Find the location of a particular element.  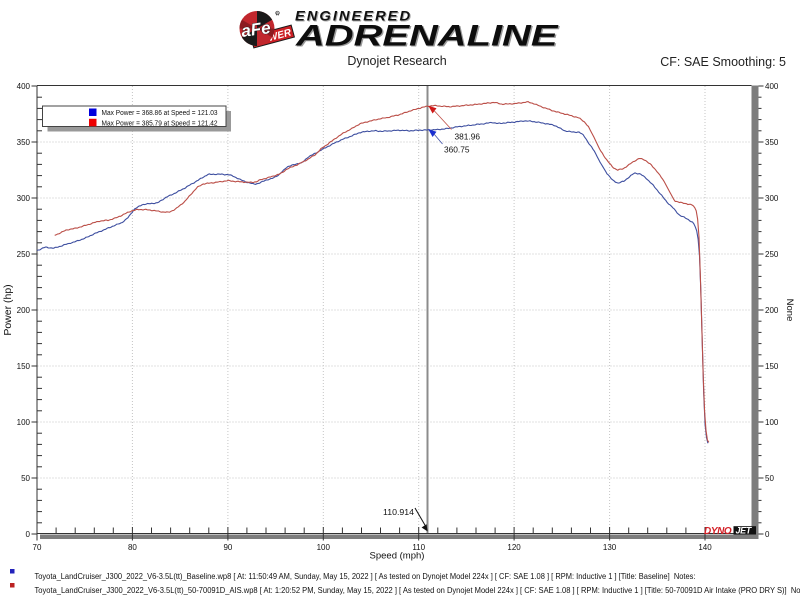

svg-text: 90 is located at coordinates (227, 547).